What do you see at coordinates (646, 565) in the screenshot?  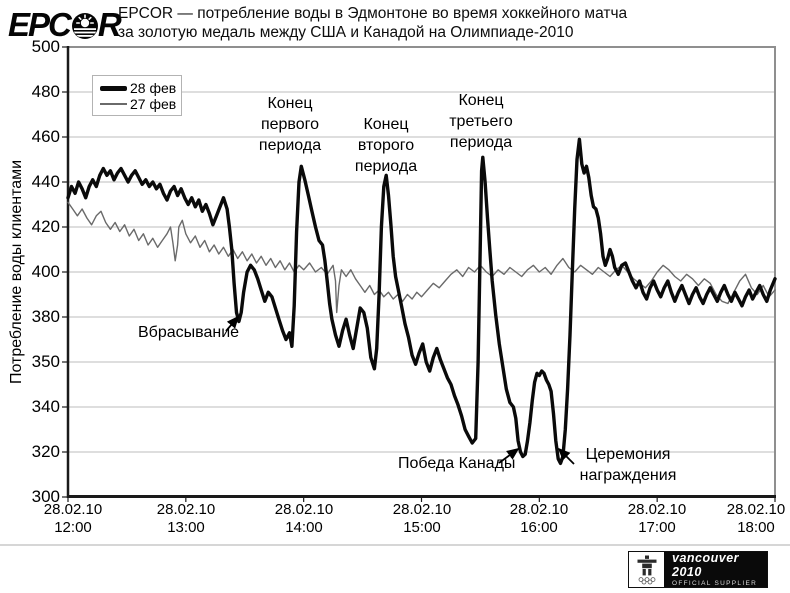 I see `inukshuk-icon` at bounding box center [646, 565].